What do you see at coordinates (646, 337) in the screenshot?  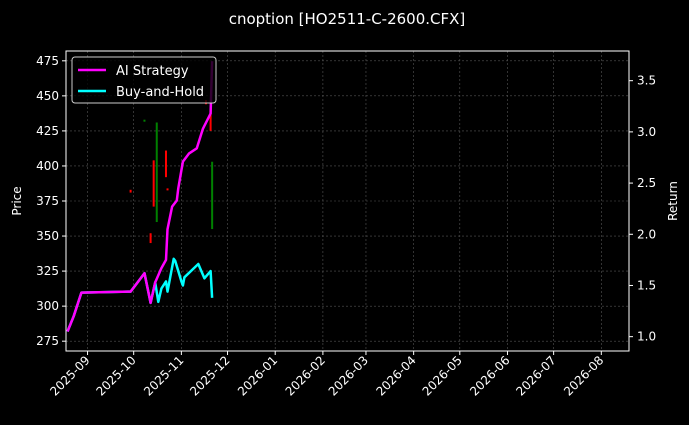 I see `y2-tick-label: 1.0` at bounding box center [646, 337].